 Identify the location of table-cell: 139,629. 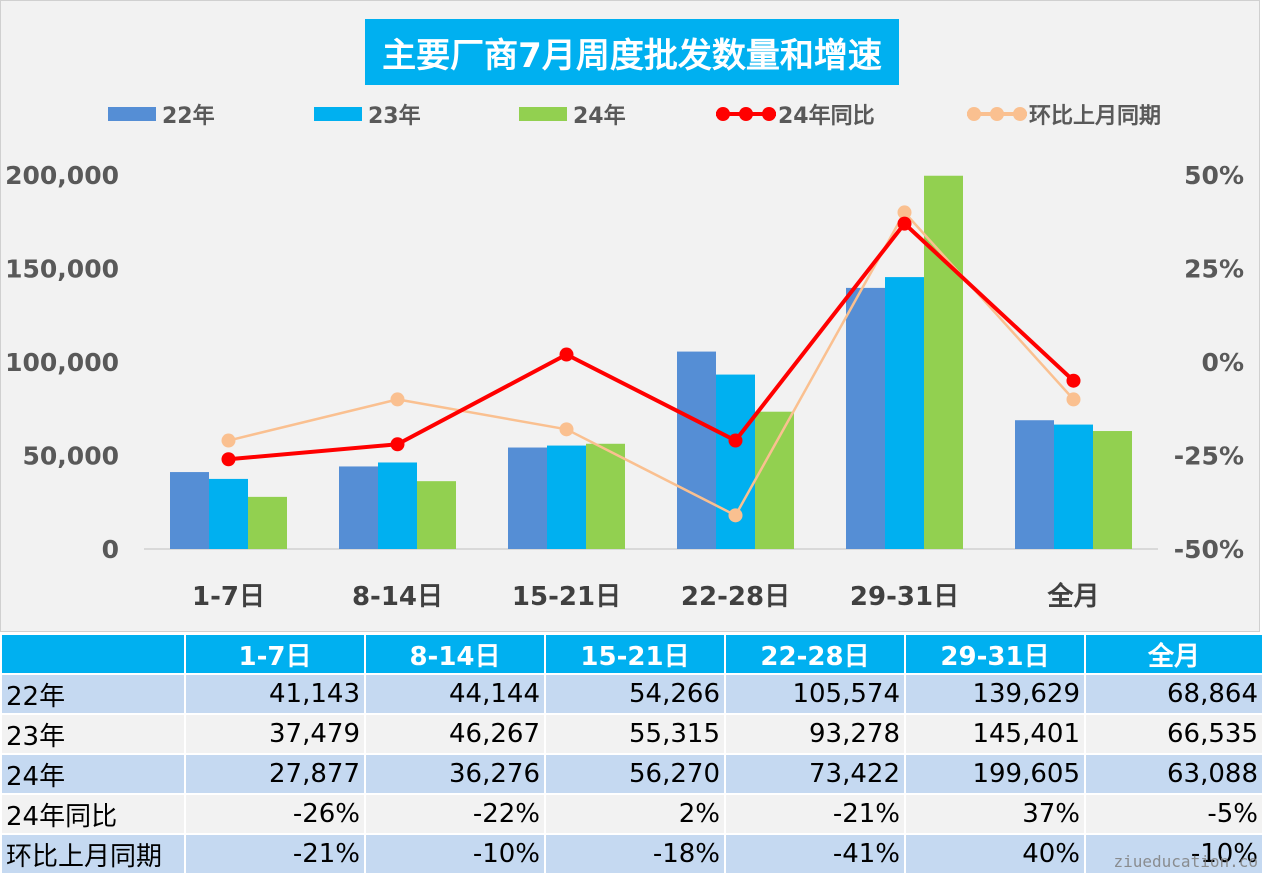
(995, 694).